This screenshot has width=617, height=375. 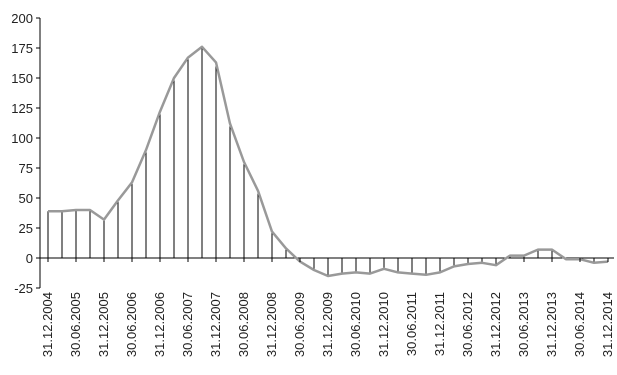 I want to click on x-tick-label: 31.12.2012, so click(x=495, y=324).